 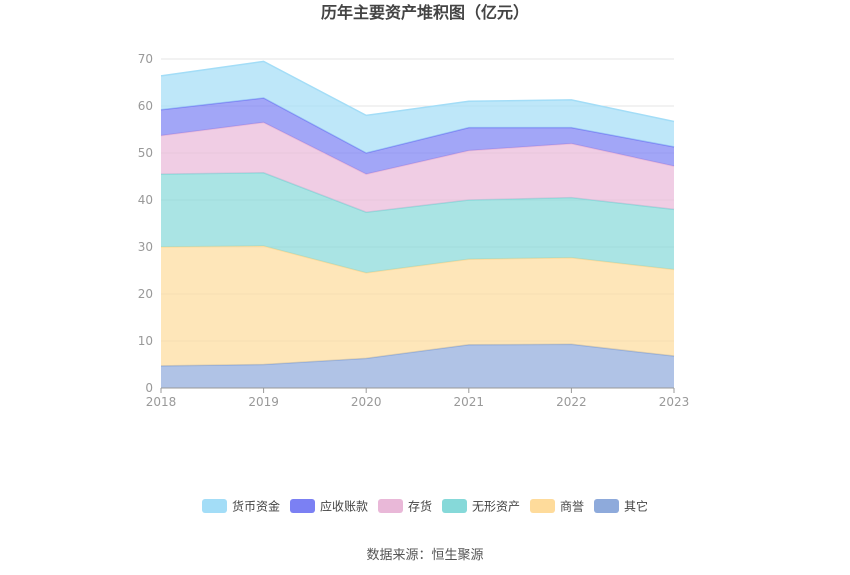 I want to click on x-tick-label: 2019, so click(x=263, y=402).